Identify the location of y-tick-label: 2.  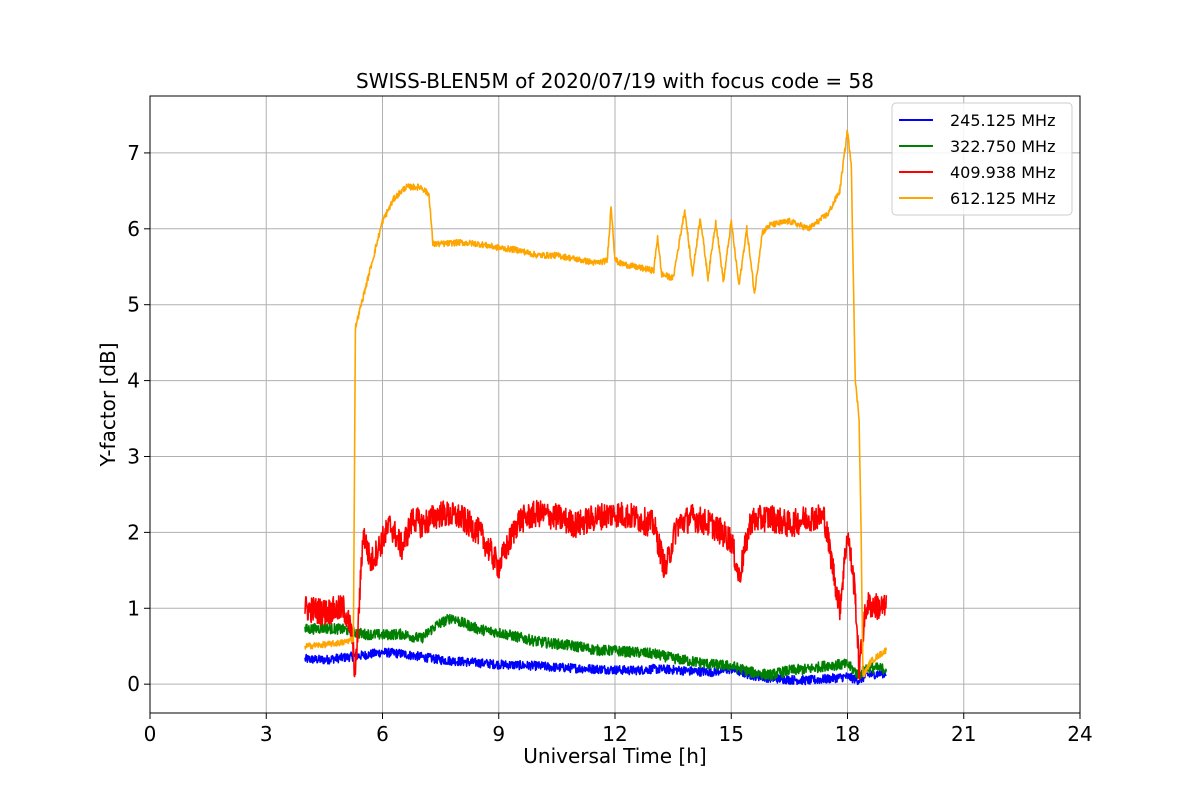
(133, 532).